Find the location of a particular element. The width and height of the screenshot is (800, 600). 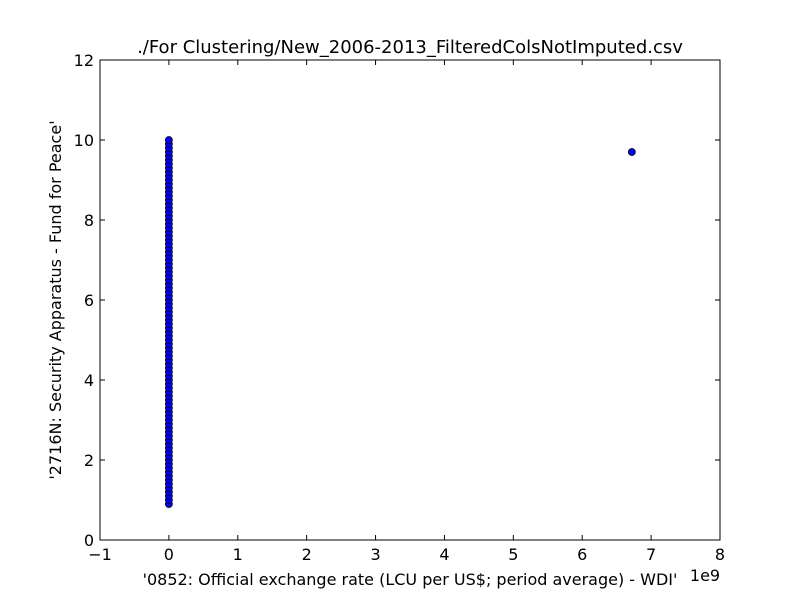

x-tick-label: 8 is located at coordinates (720, 554).